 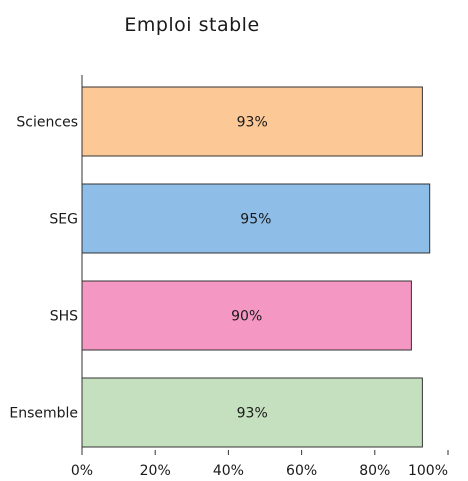 I want to click on bar-ensemble, so click(x=252, y=412).